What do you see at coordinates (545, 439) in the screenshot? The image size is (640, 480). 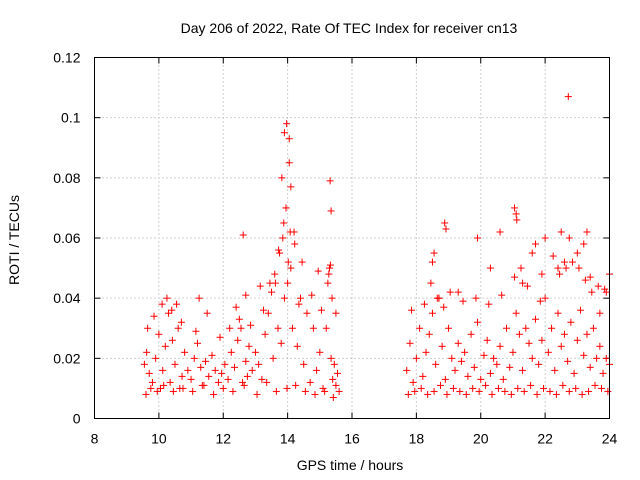 I see `x-tick-label: 22` at bounding box center [545, 439].